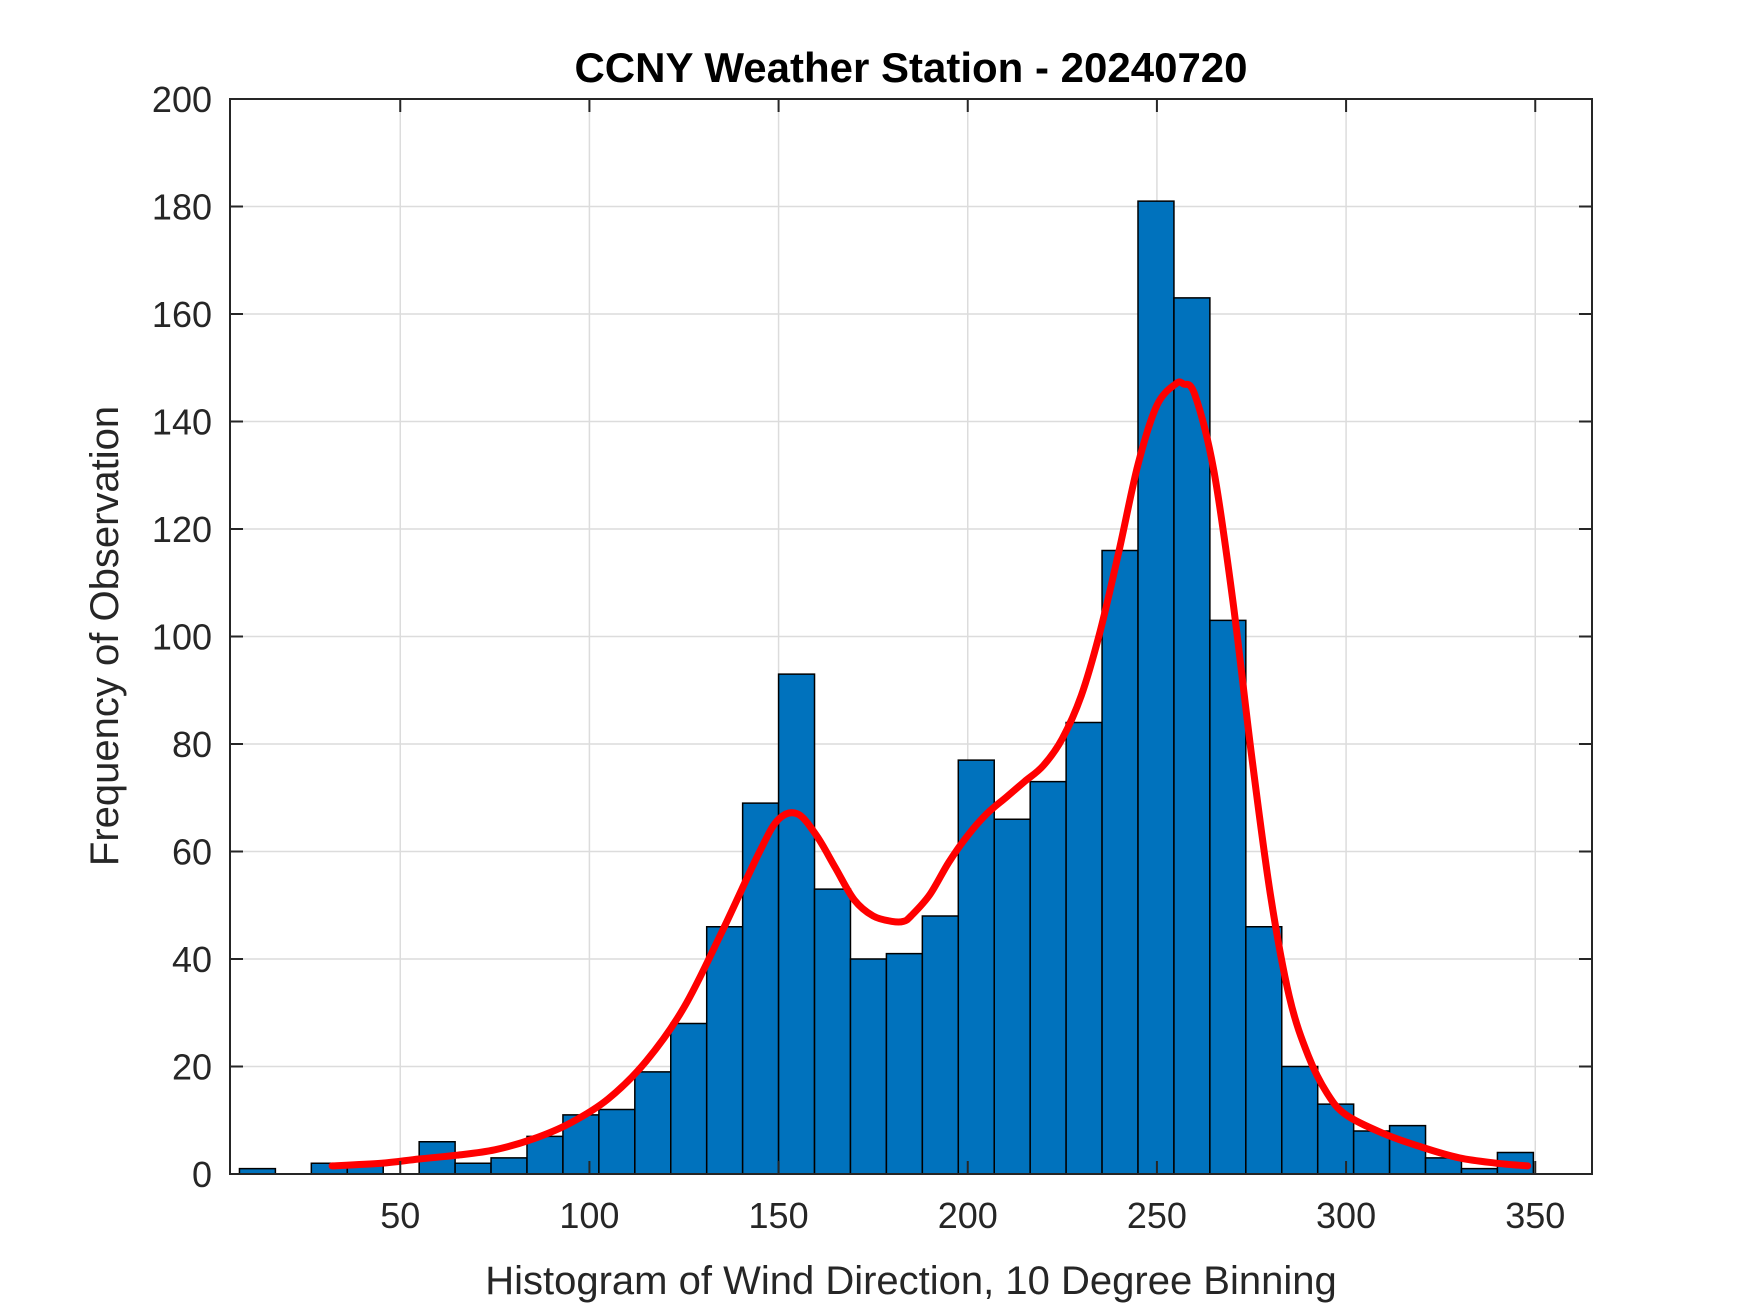 This screenshot has width=1750, height=1313. I want to click on y-tick-label: 140, so click(182, 422).